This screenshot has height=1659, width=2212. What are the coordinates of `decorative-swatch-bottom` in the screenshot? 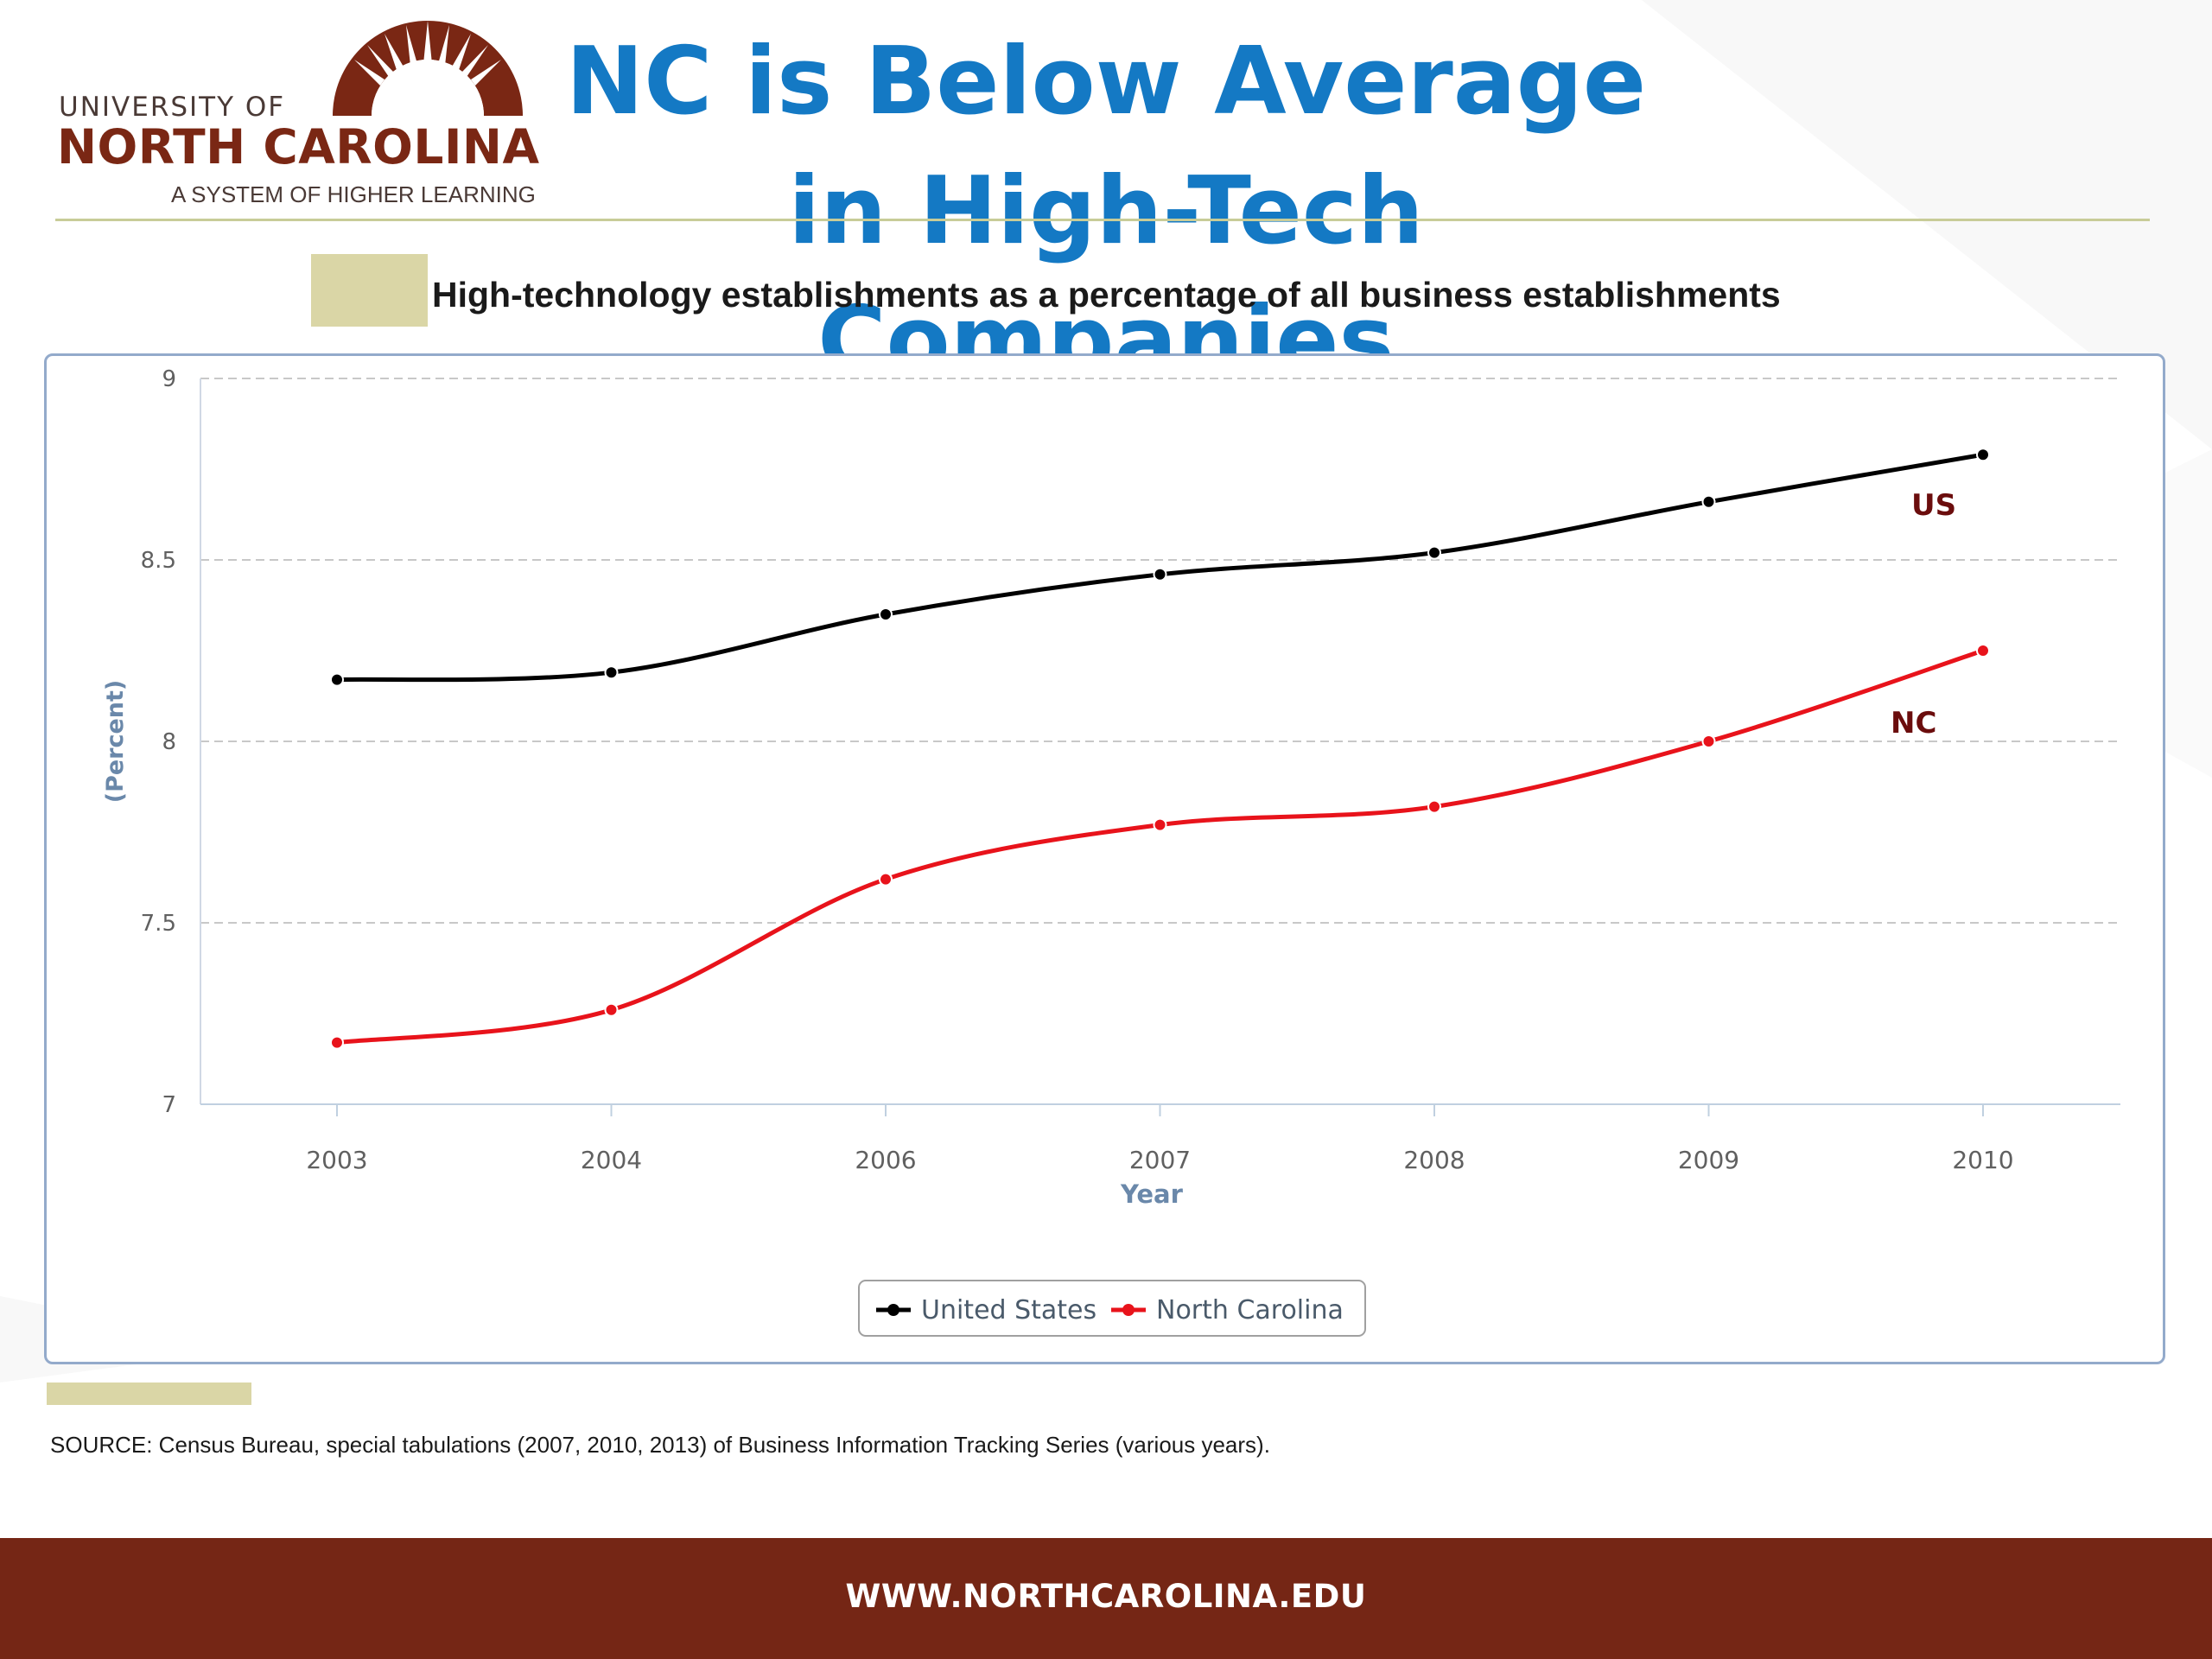 It's located at (149, 1393).